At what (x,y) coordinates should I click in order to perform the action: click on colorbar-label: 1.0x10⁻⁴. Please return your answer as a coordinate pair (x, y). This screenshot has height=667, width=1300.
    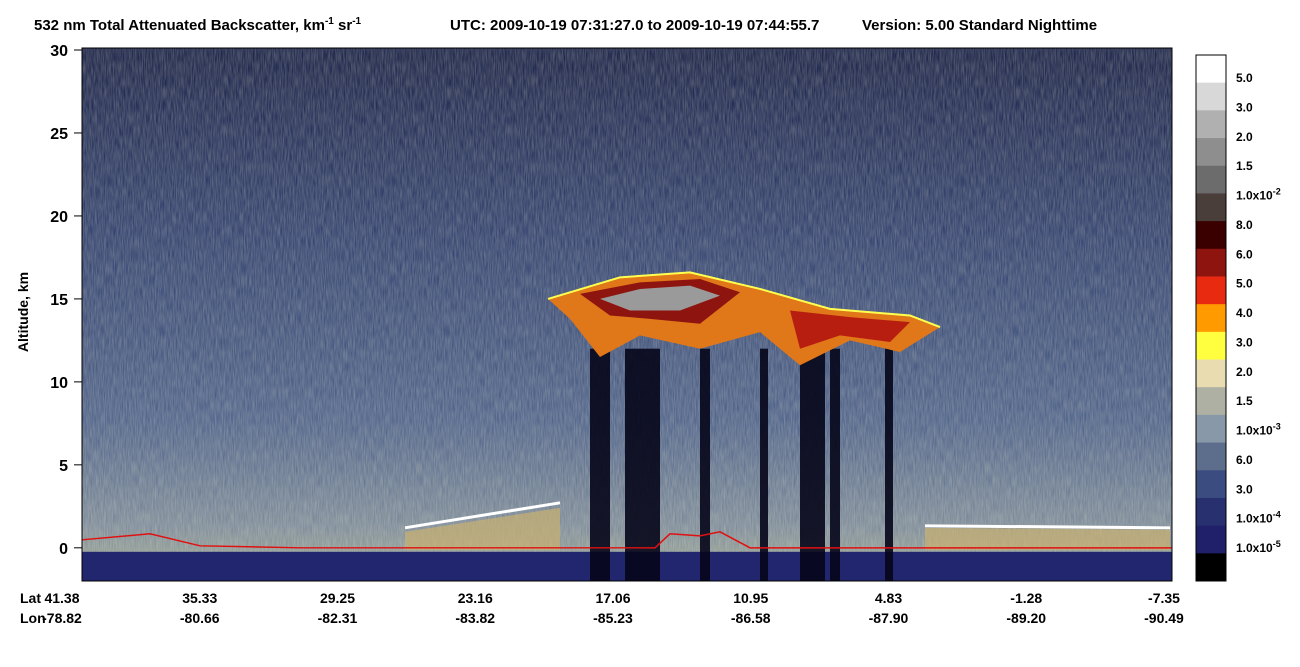
    Looking at the image, I should click on (1258, 518).